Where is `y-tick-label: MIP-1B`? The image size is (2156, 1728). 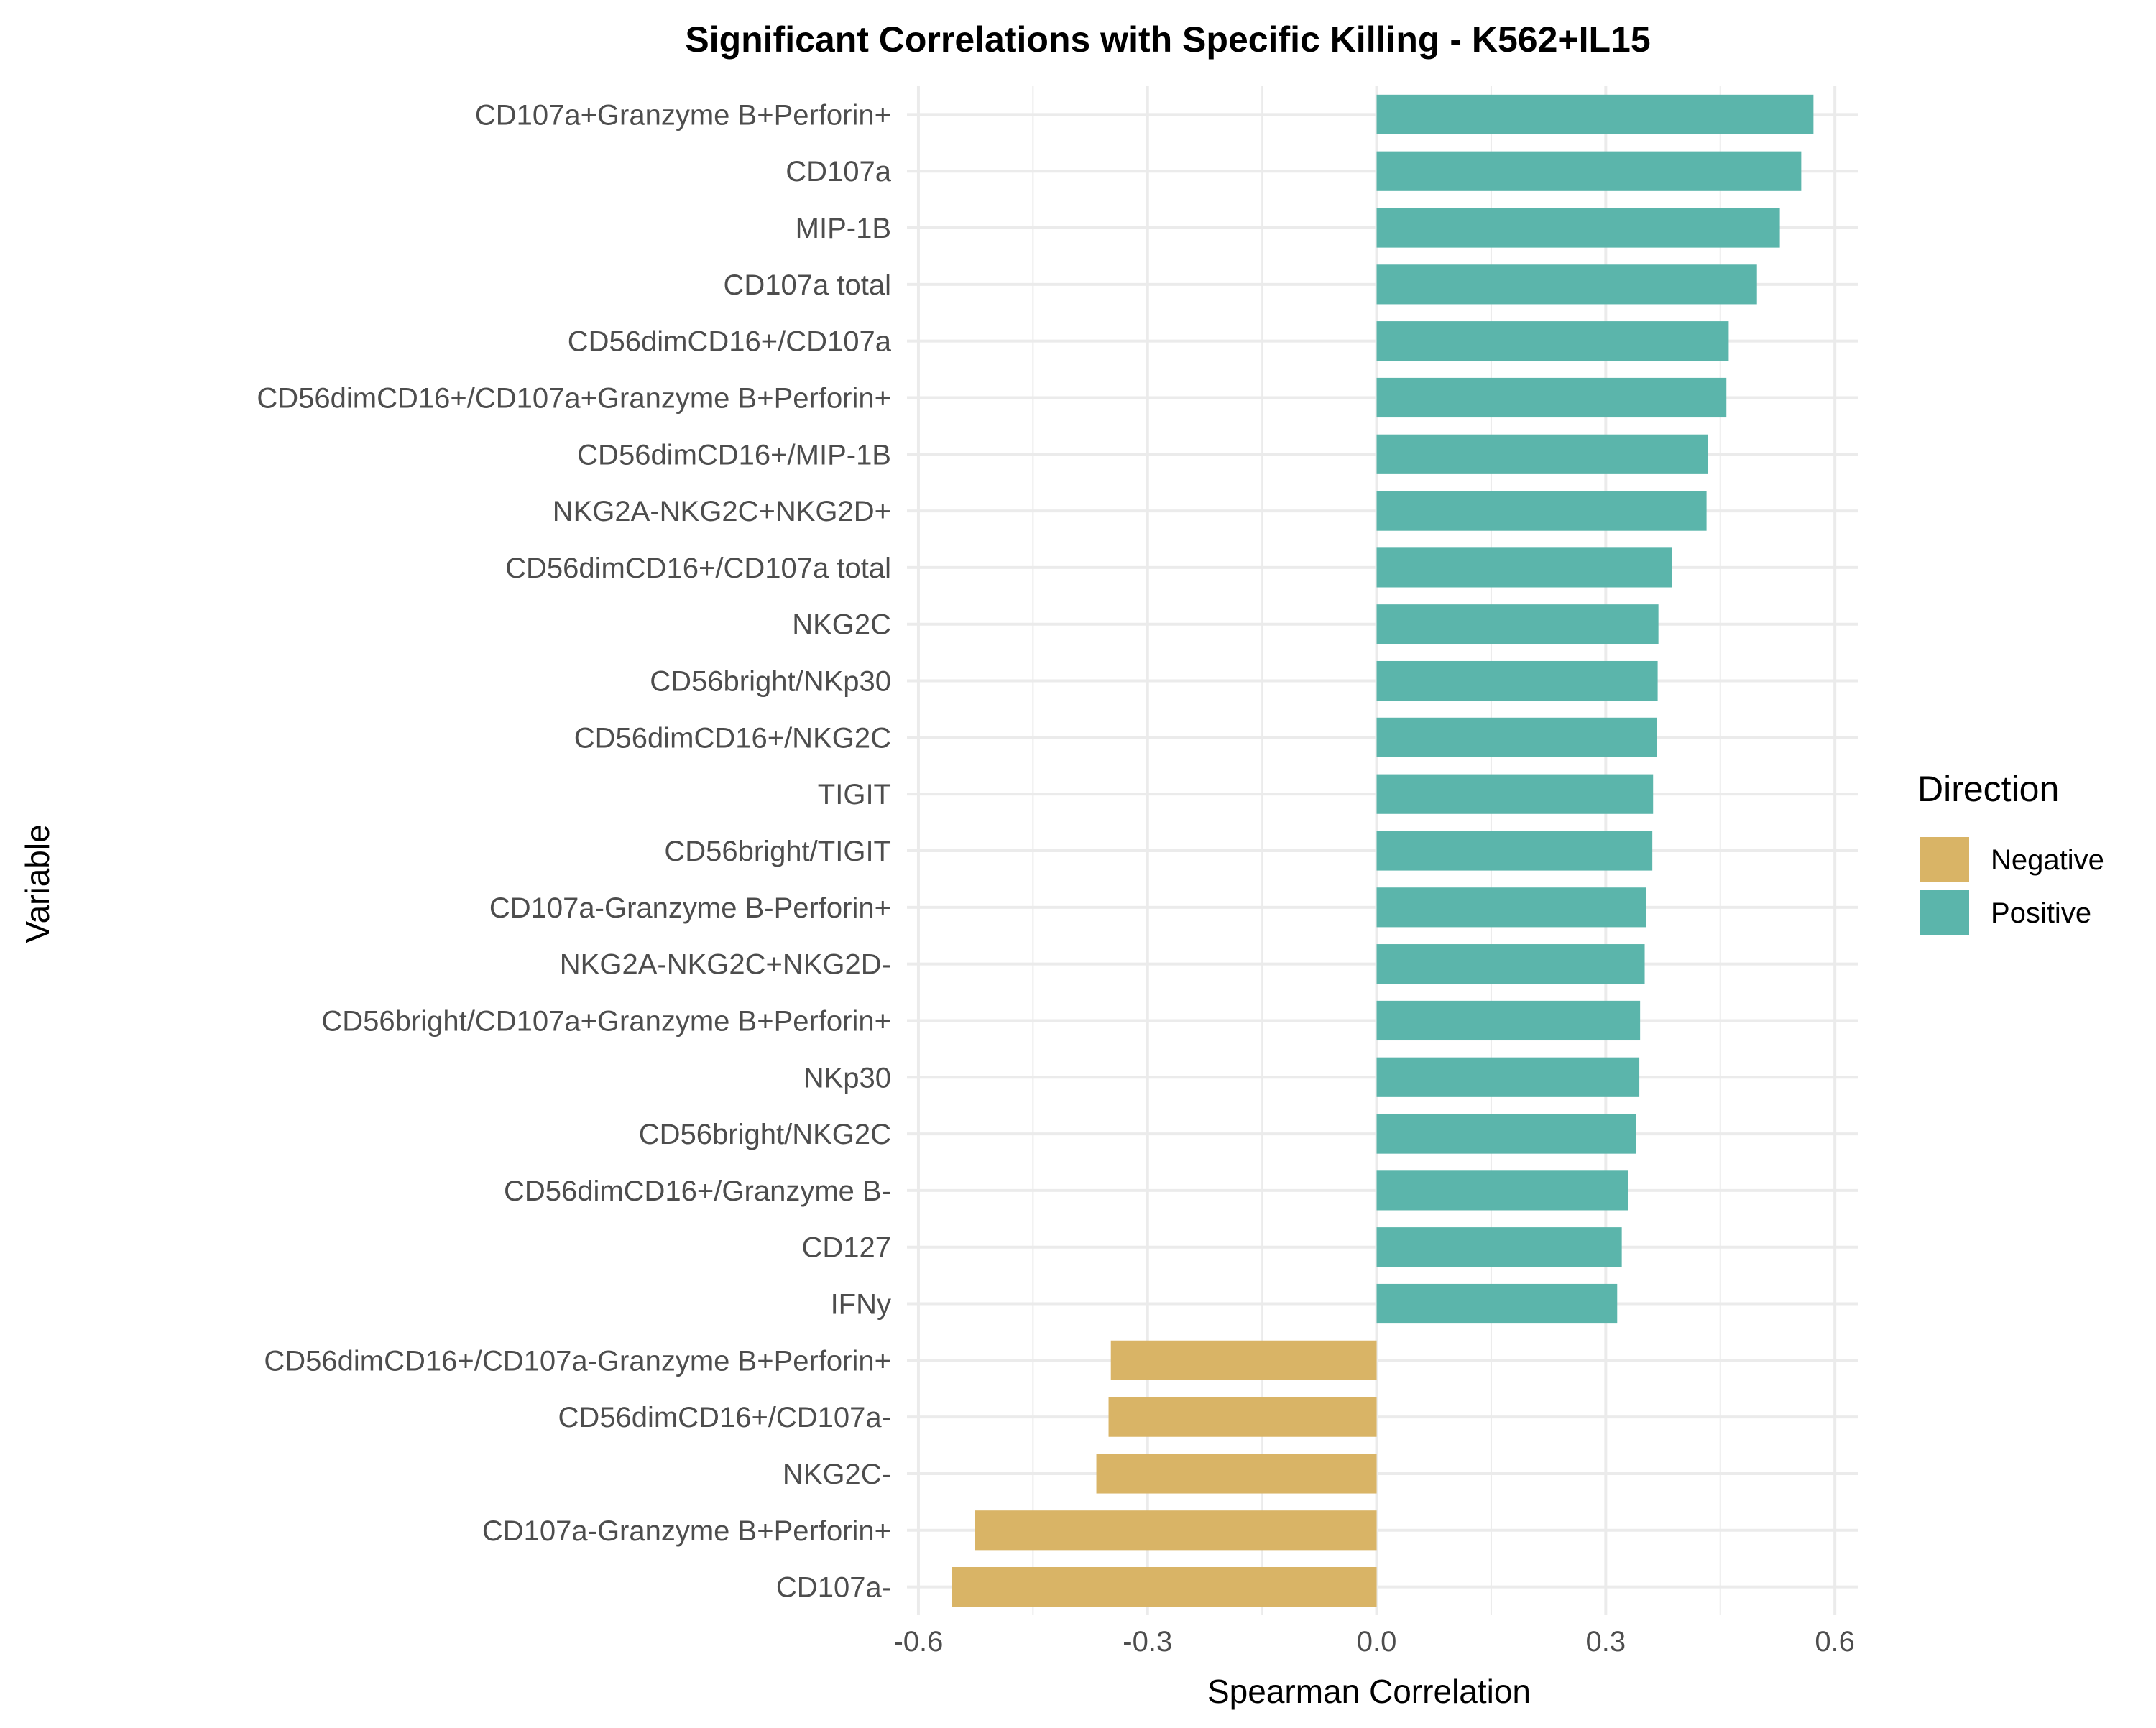 y-tick-label: MIP-1B is located at coordinates (844, 229).